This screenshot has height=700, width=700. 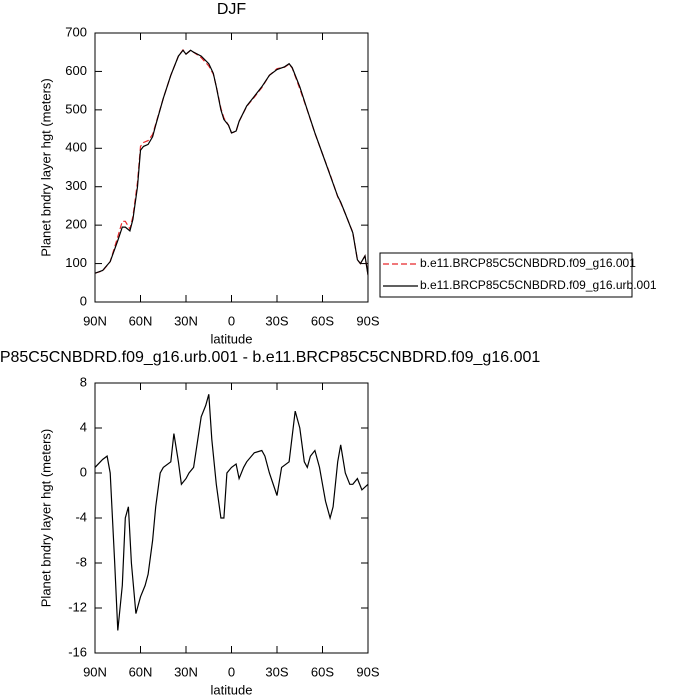 What do you see at coordinates (76, 224) in the screenshot?
I see `y-tick-label: 200` at bounding box center [76, 224].